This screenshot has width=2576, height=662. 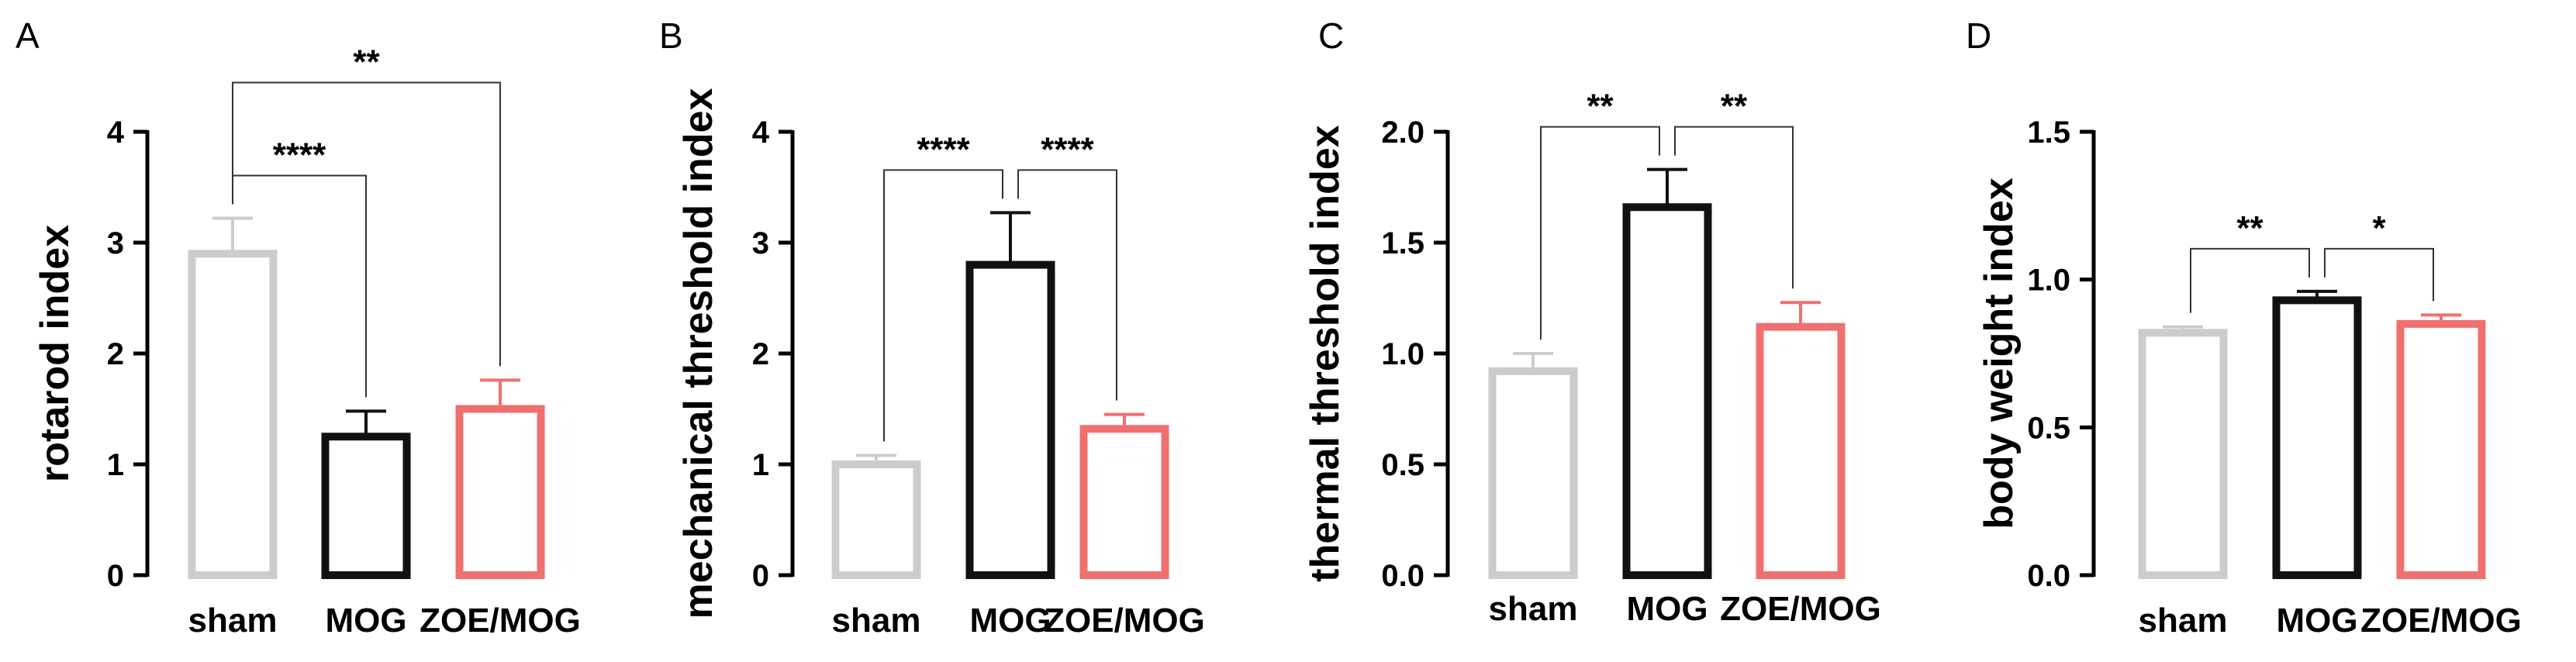 I want to click on y-axis-label: mechanical threshold index, so click(x=698, y=353).